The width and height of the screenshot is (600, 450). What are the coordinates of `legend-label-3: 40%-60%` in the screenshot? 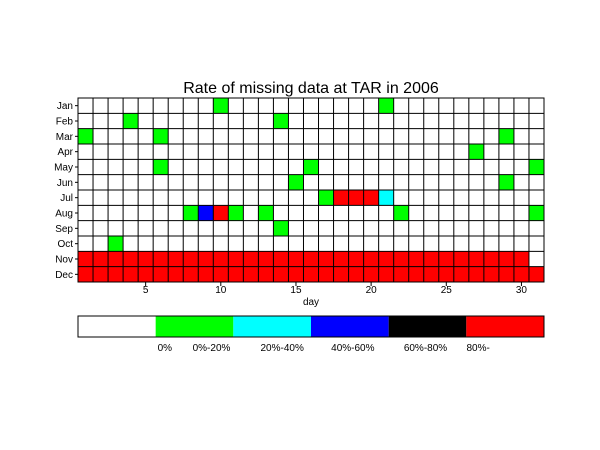 It's located at (352, 348).